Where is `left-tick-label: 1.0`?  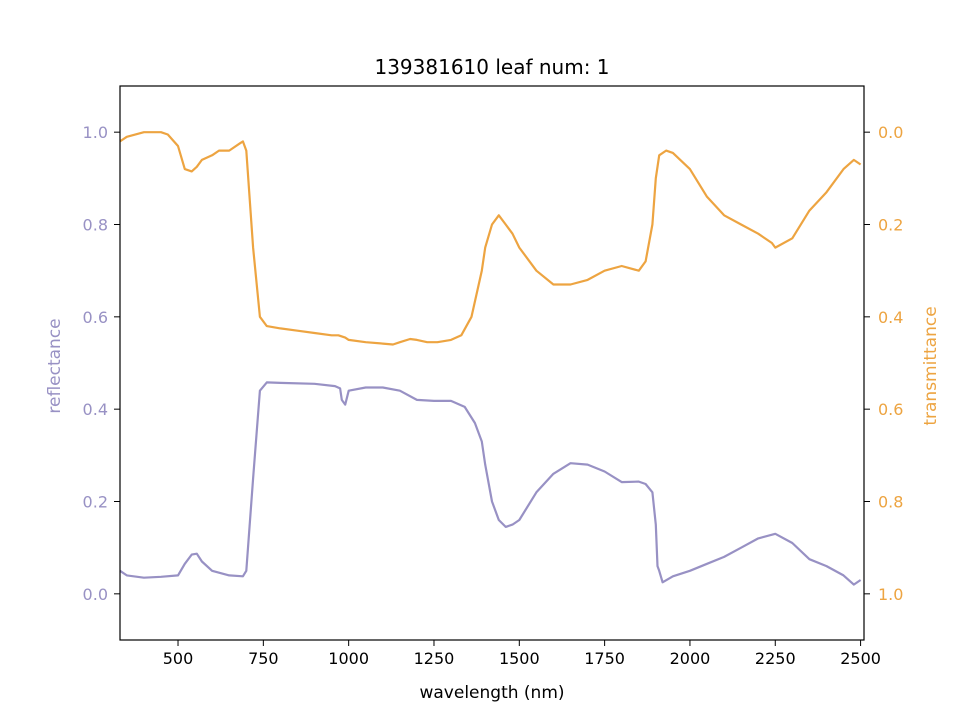 left-tick-label: 1.0 is located at coordinates (95, 132).